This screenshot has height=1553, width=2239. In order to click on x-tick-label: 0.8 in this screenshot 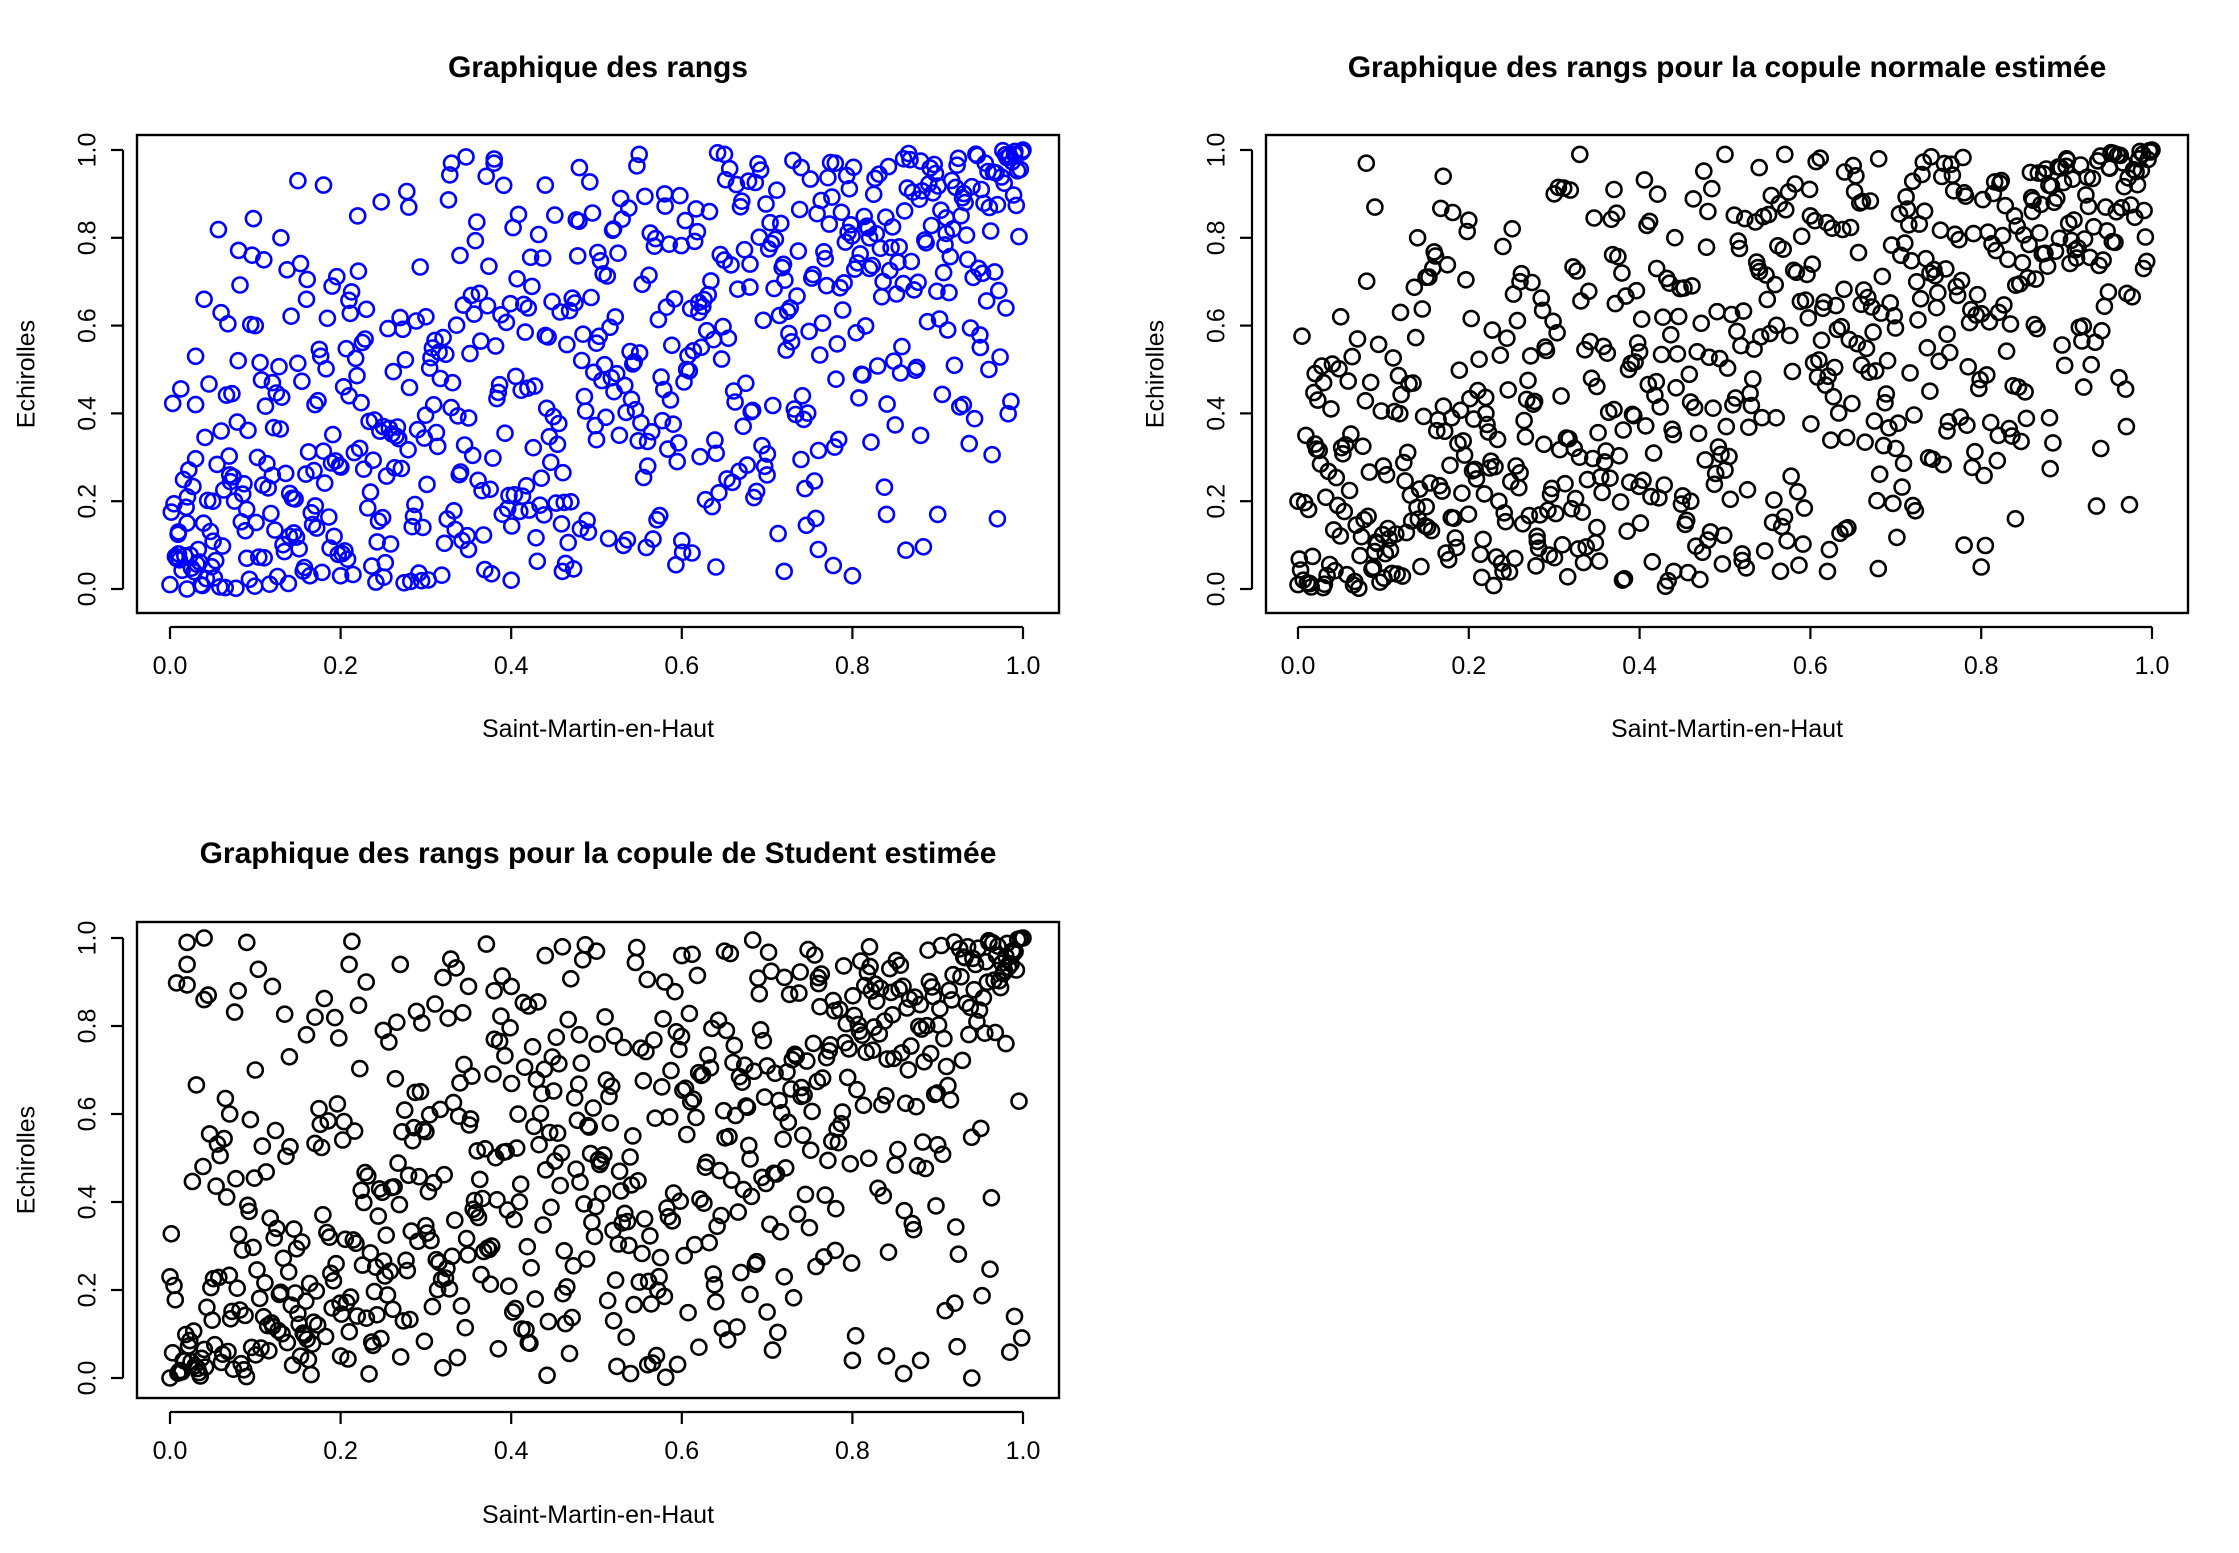, I will do `click(852, 666)`.